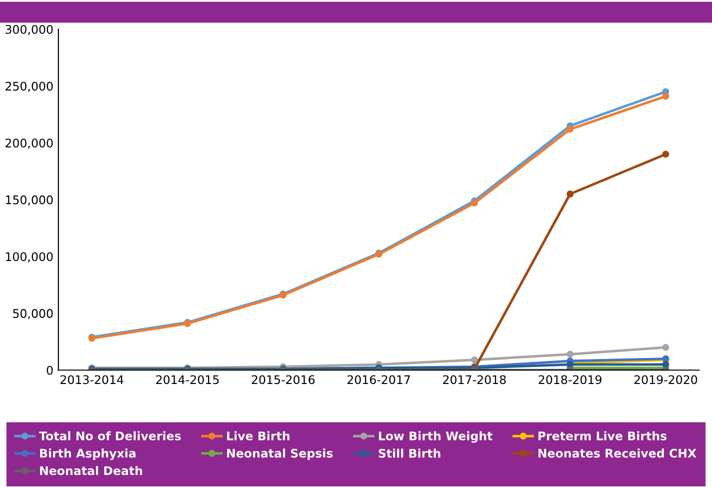  What do you see at coordinates (280, 454) in the screenshot?
I see `legend-label: Neonatal Sepsis` at bounding box center [280, 454].